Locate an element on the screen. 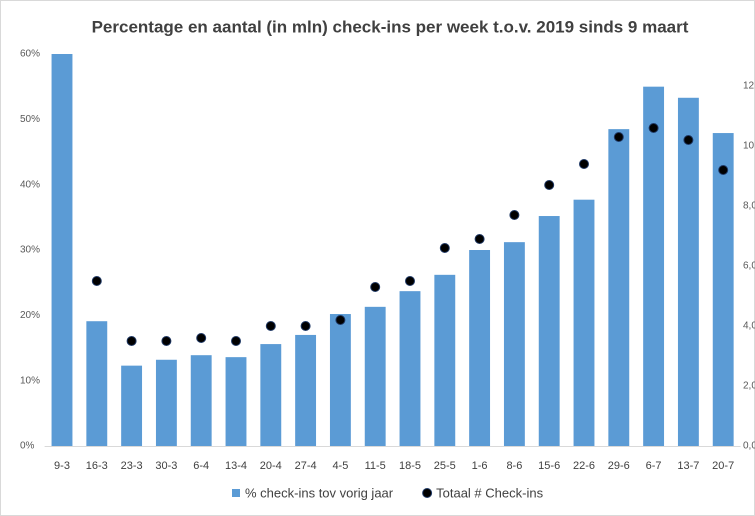 This screenshot has height=516, width=755. y2-tick-label: 0,0 is located at coordinates (749, 446).